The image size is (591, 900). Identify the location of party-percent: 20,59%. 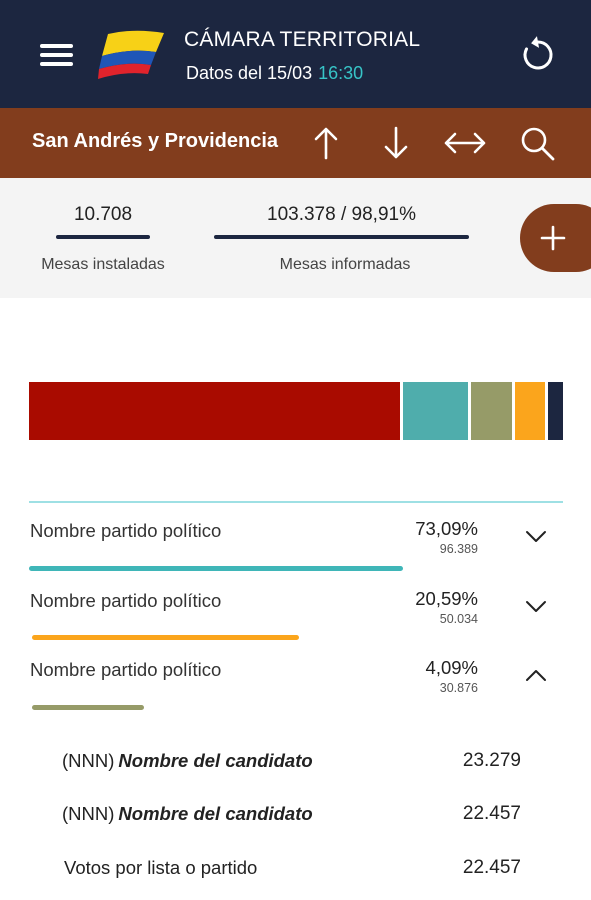
(446, 598).